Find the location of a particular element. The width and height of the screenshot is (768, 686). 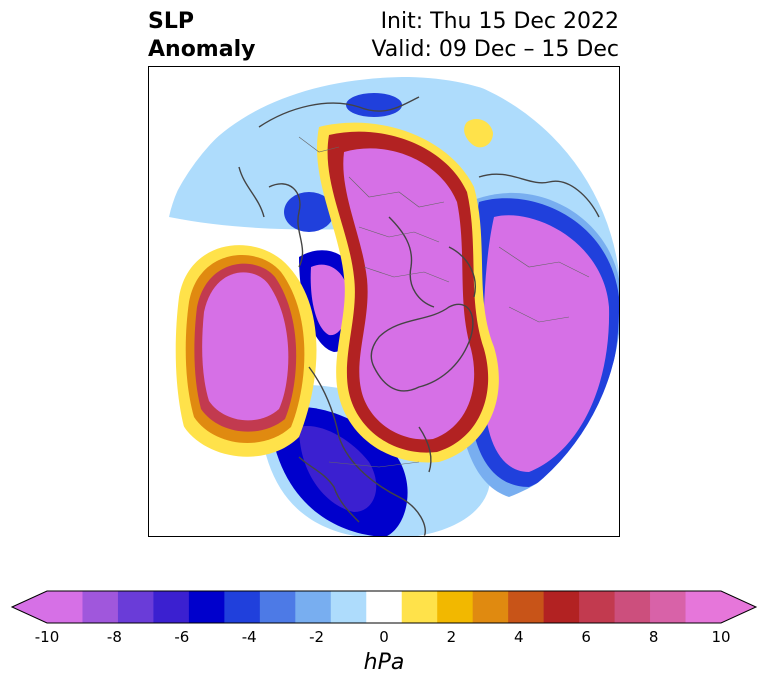

colorbar-tick-label: 10 is located at coordinates (721, 637).